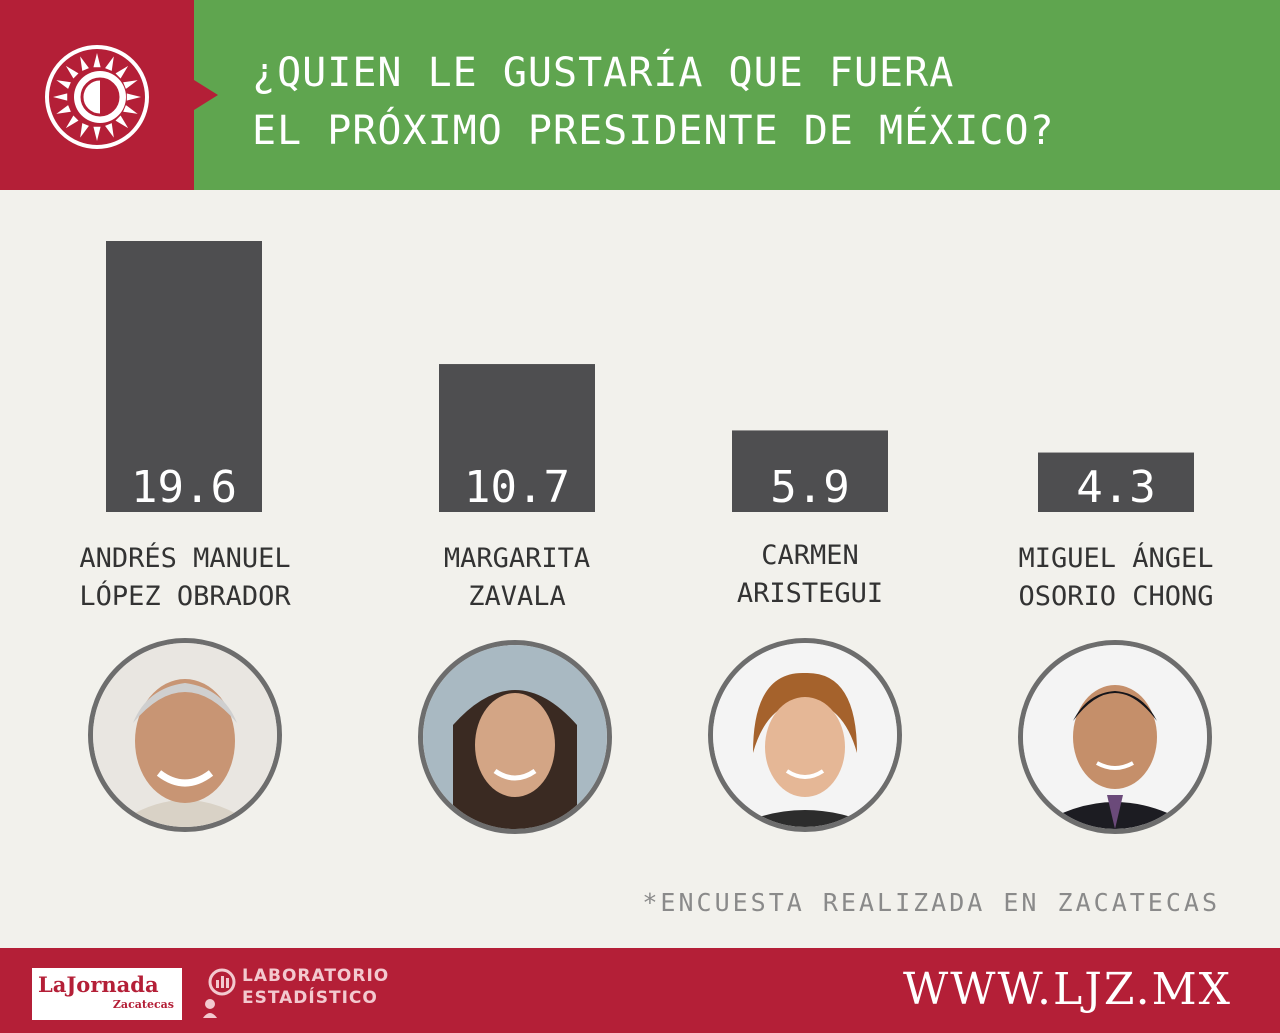  What do you see at coordinates (809, 487) in the screenshot?
I see `bar-value-label: 5.9` at bounding box center [809, 487].